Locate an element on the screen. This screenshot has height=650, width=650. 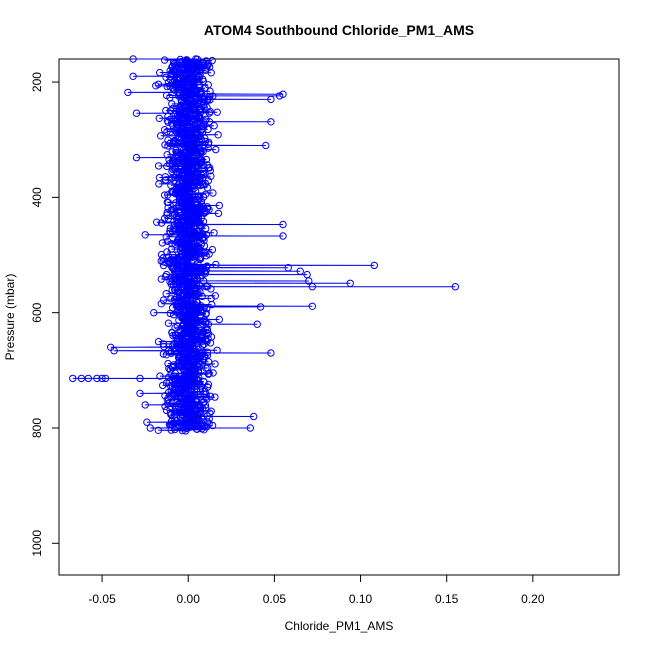
x-axis-title: Chloride_PM1_AMS is located at coordinates (339, 626).